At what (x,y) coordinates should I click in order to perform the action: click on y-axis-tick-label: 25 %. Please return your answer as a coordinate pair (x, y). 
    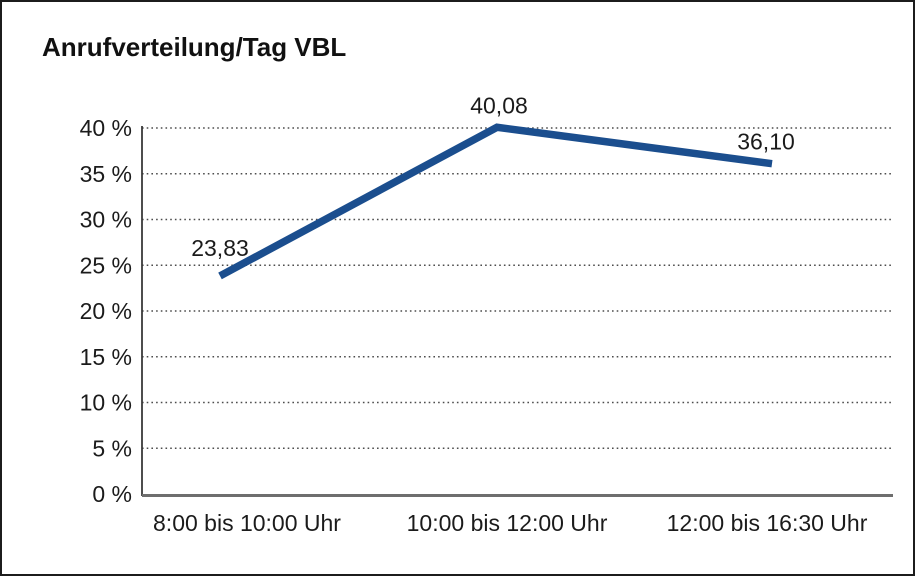
    Looking at the image, I should click on (106, 265).